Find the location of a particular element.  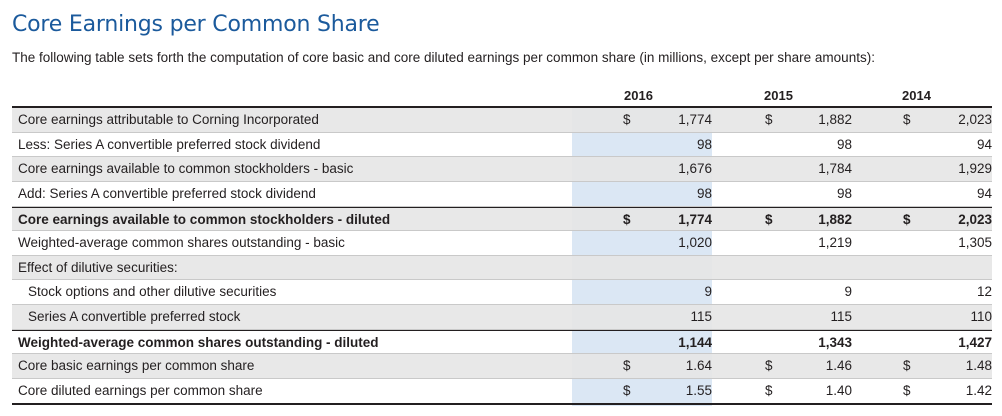

value-cell-2015: 1.40 is located at coordinates (838, 391).